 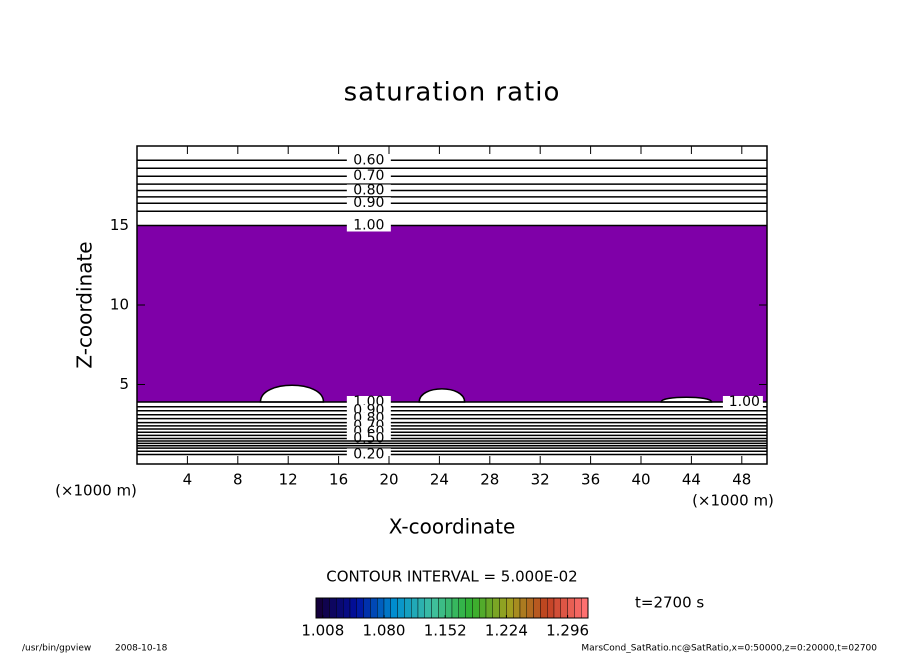 I want to click on x-tick-label: 40, so click(x=640, y=480).